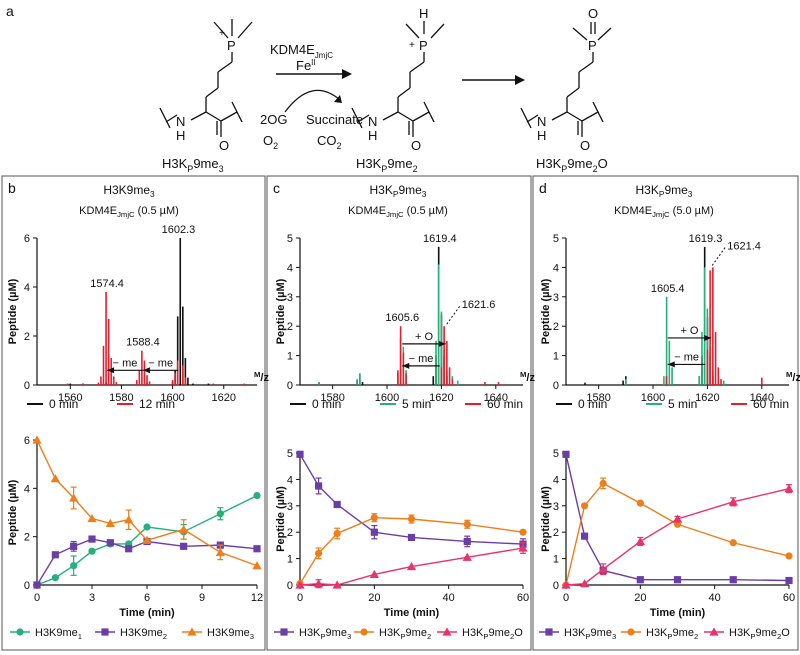 The width and height of the screenshot is (800, 655). What do you see at coordinates (10, 11) in the screenshot?
I see `panel-a-label: a` at bounding box center [10, 11].